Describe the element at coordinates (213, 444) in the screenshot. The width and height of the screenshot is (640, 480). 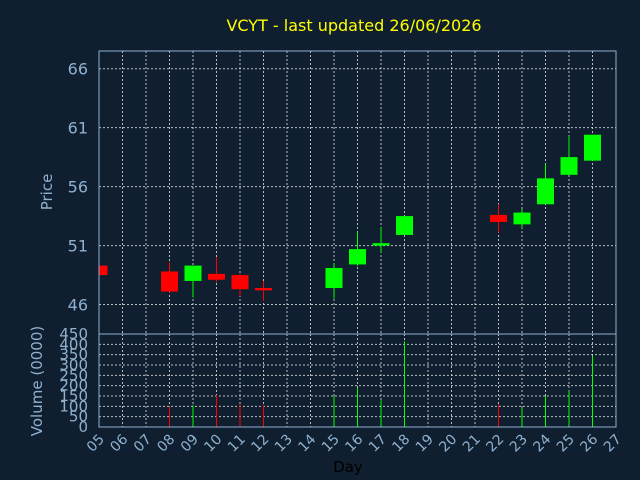
I see `x-tick-label: 10` at that location.